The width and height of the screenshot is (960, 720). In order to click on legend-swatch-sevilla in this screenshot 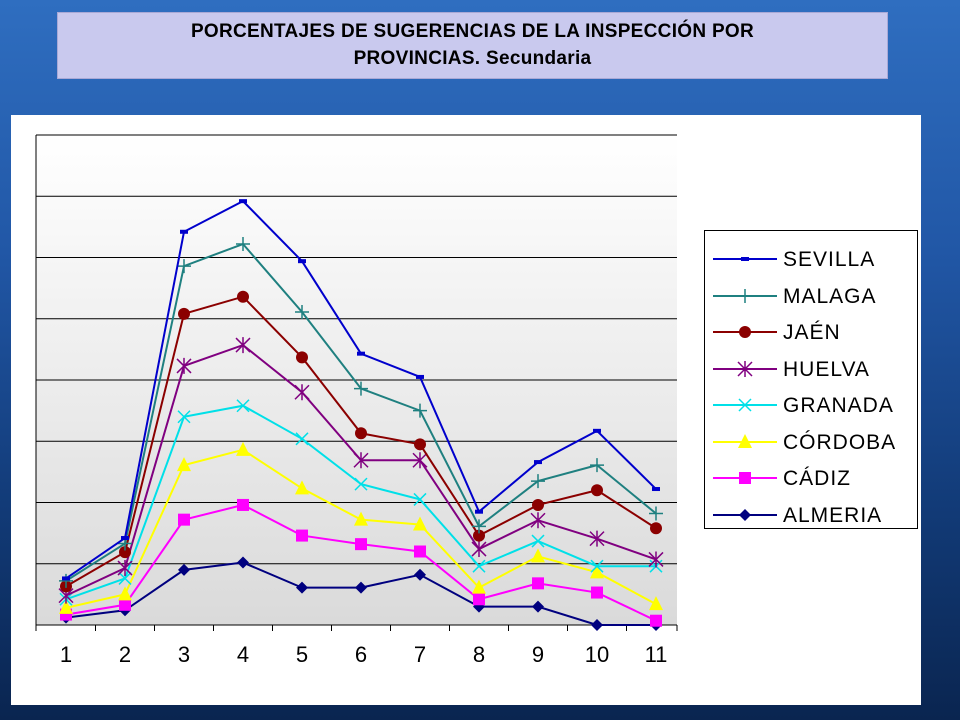, I will do `click(745, 259)`.